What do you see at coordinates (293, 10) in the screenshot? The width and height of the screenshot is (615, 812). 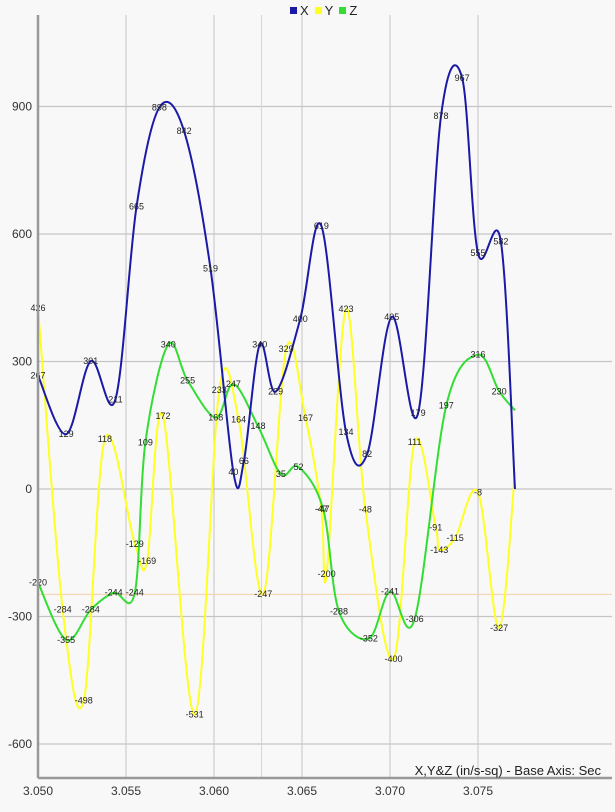 I see `legend-swatch-x` at bounding box center [293, 10].